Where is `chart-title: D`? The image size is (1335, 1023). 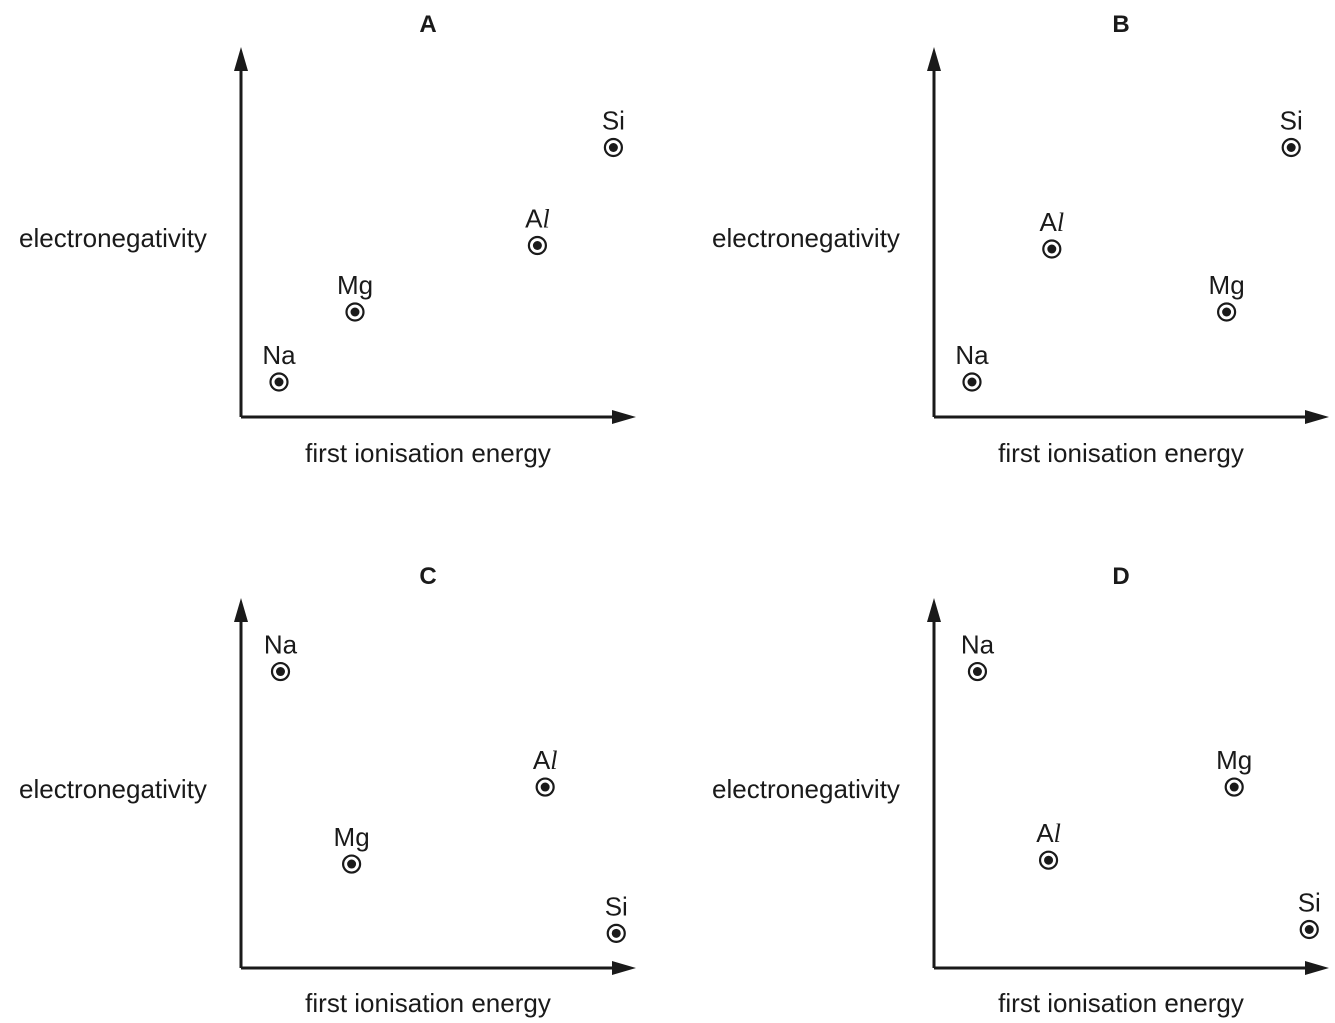
chart-title: D is located at coordinates (1120, 576).